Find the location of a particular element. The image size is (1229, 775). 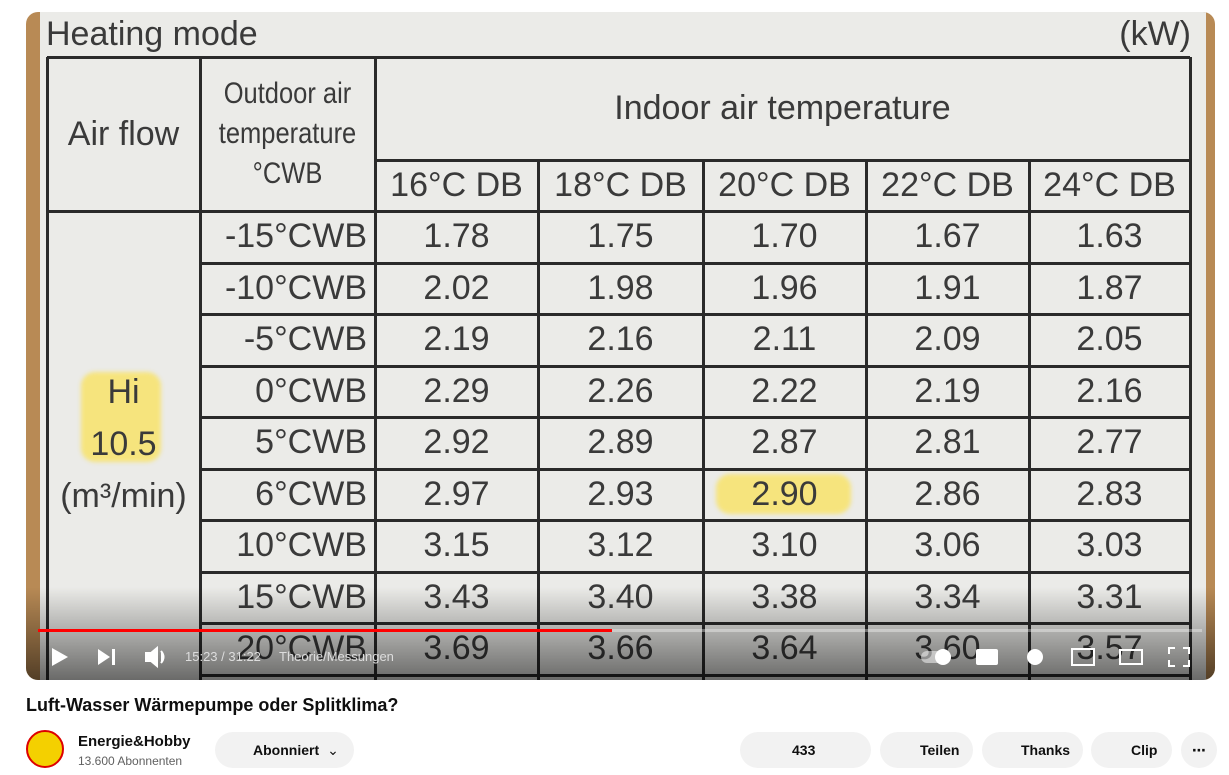

outdoor-header: Outdoor air temperature °CWB is located at coordinates (287, 134).